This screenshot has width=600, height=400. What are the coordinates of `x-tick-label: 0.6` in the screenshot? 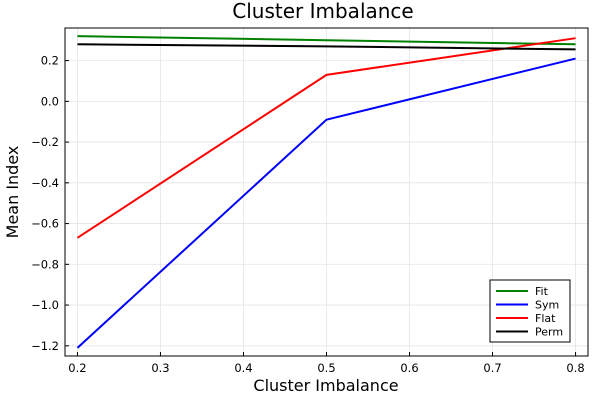 It's located at (409, 368).